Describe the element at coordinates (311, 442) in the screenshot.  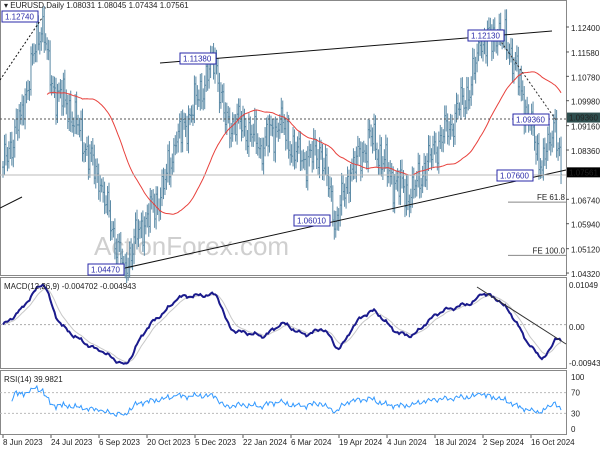
I see `date-tick-label: 6 Mar 2024` at that location.